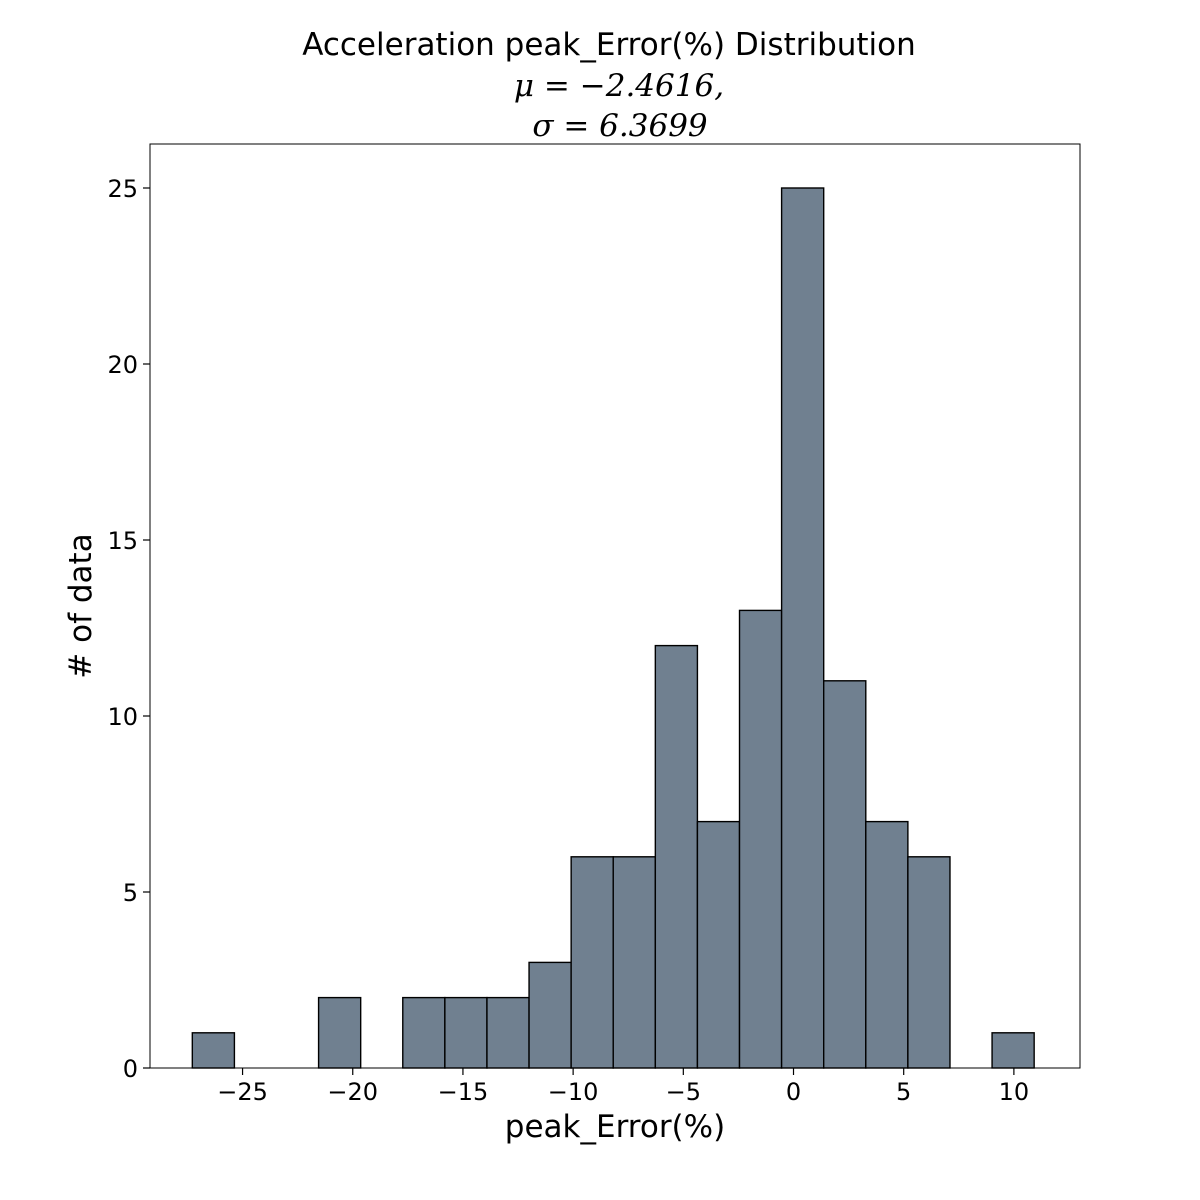 The height and width of the screenshot is (1200, 1200). Describe the element at coordinates (573, 1092) in the screenshot. I see `x-tick-label: −10` at that location.